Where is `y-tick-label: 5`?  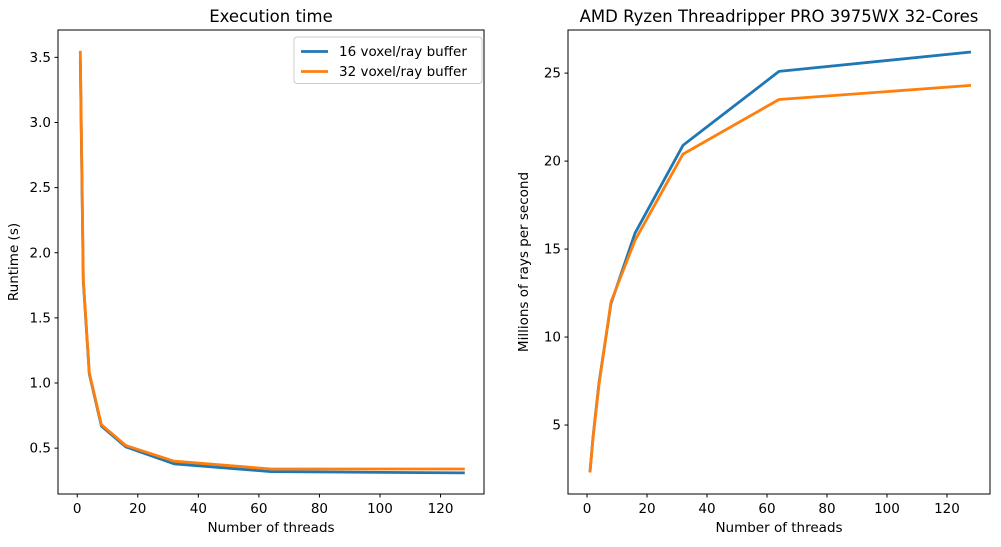
y-tick-label: 5 is located at coordinates (556, 426).